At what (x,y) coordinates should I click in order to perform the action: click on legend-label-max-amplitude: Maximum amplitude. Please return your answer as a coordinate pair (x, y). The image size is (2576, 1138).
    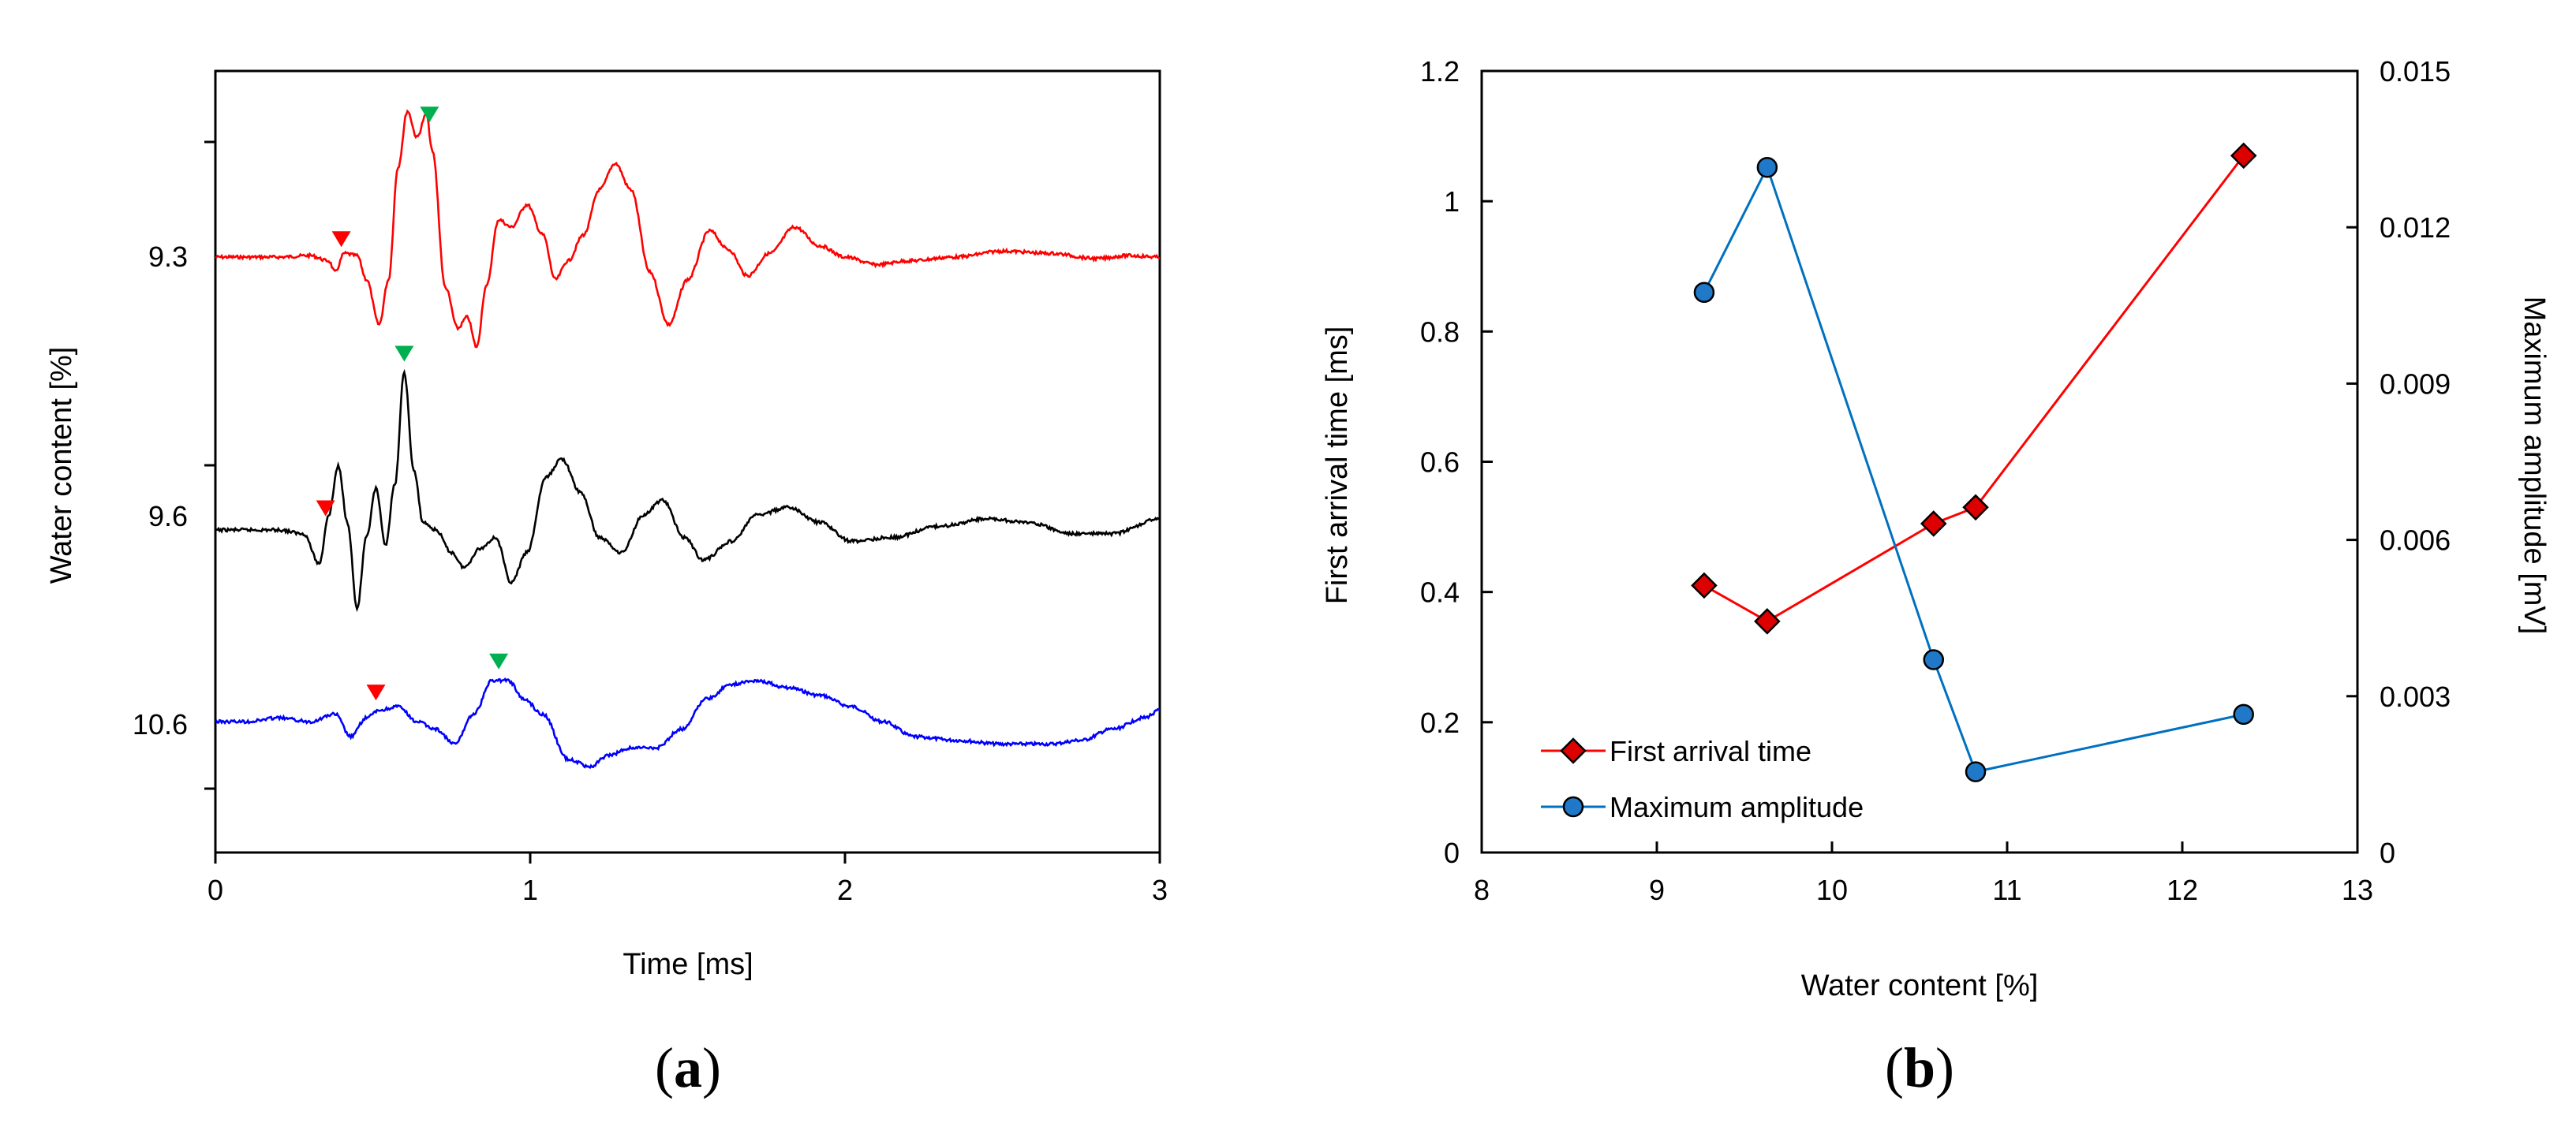
    Looking at the image, I should click on (1737, 807).